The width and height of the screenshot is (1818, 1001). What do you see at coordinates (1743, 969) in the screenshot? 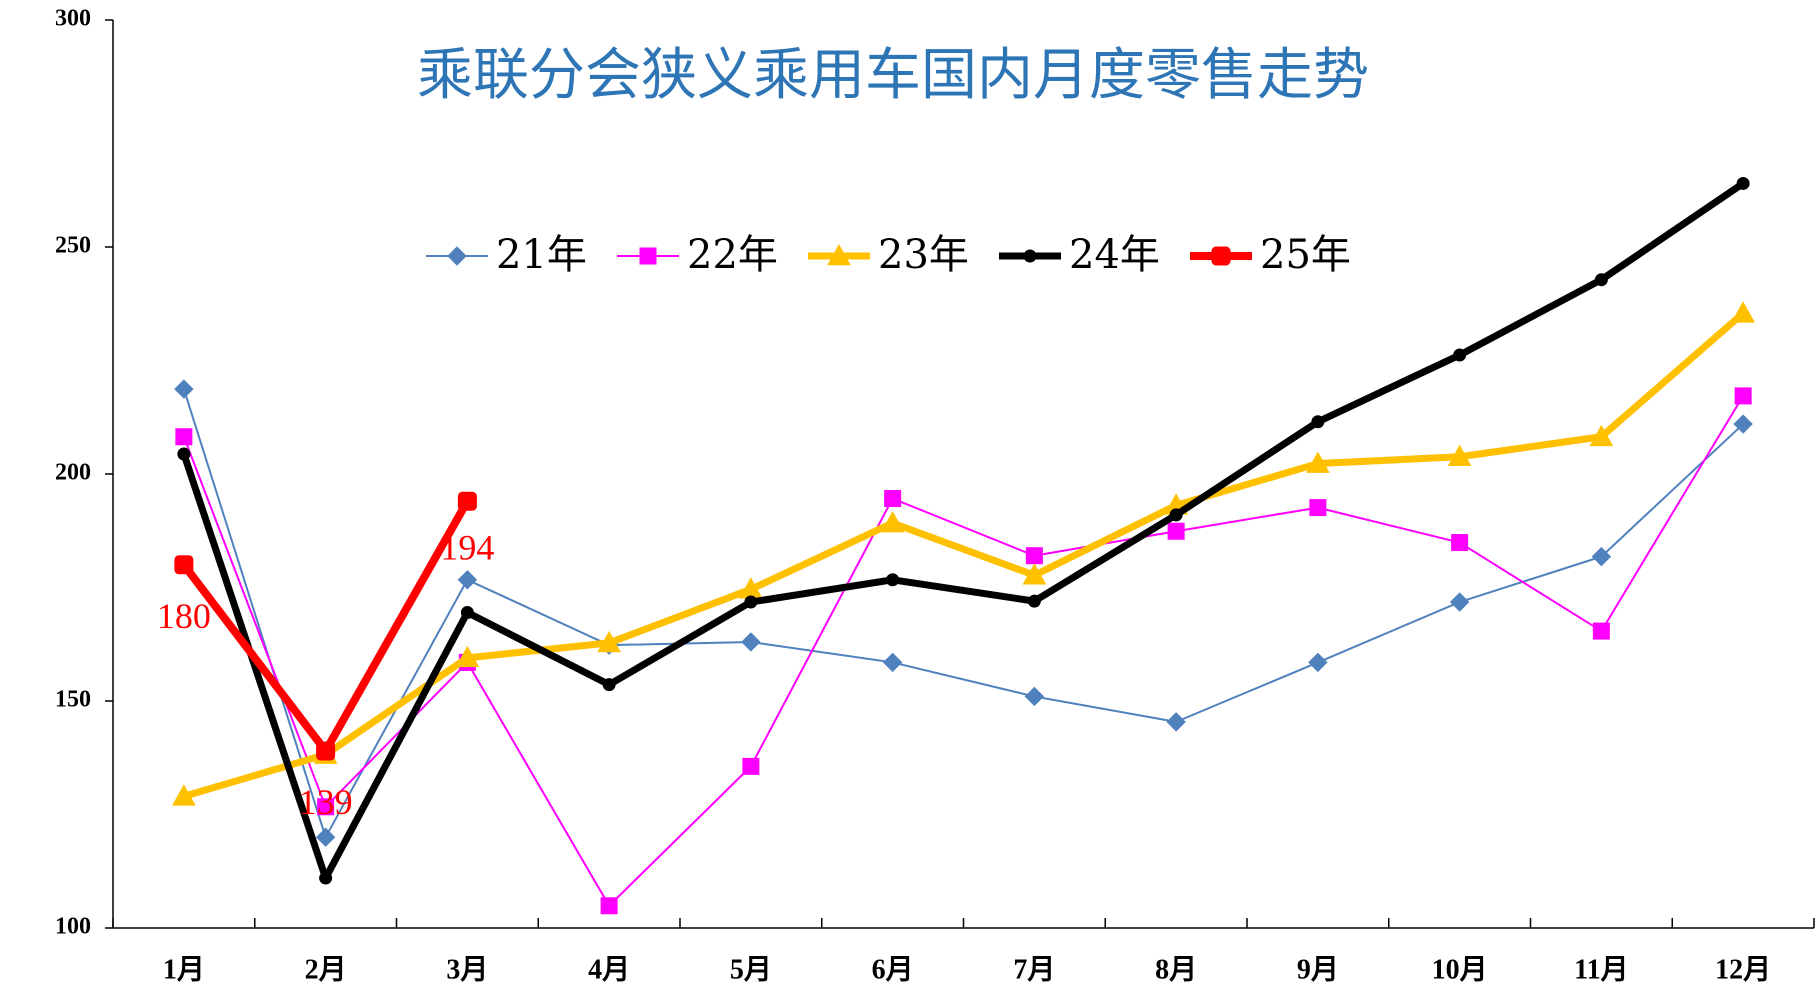
I see `x-tick-label: 12月` at bounding box center [1743, 969].